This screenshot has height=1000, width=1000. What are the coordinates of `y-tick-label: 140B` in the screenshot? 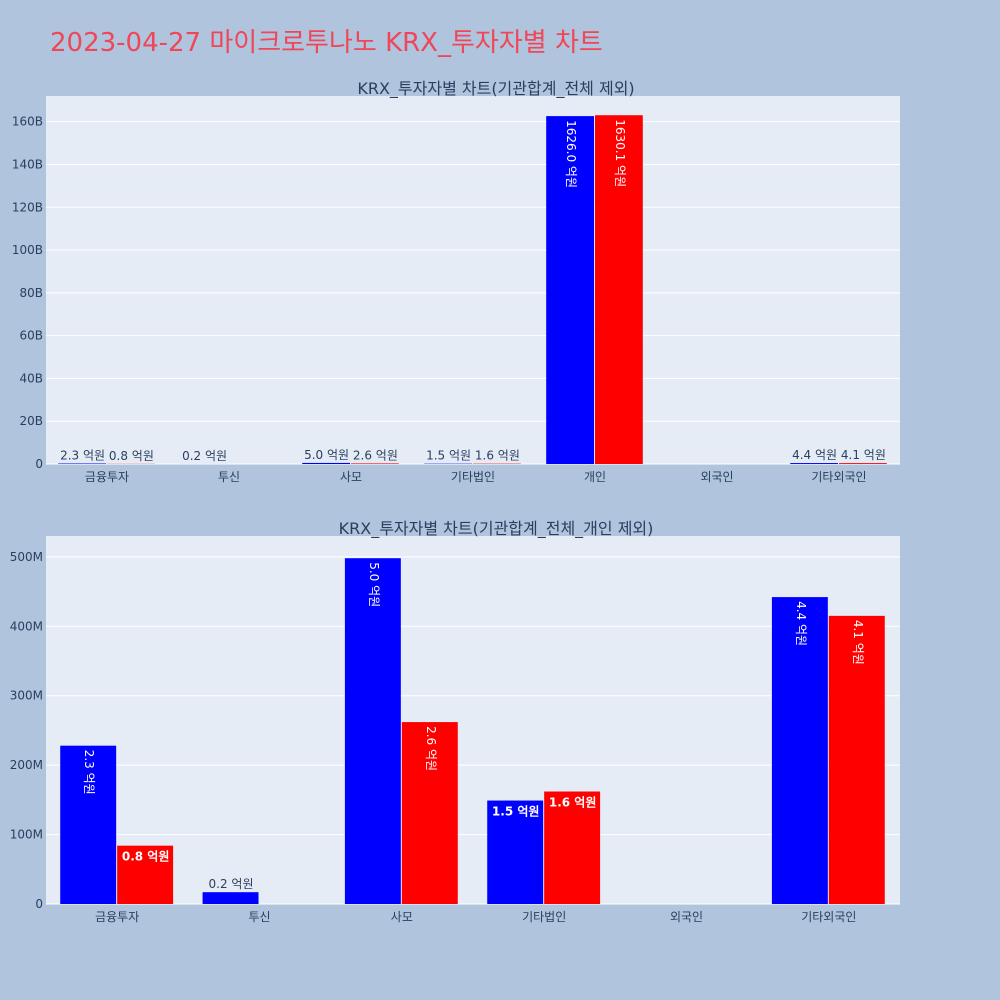 It's located at (27, 164).